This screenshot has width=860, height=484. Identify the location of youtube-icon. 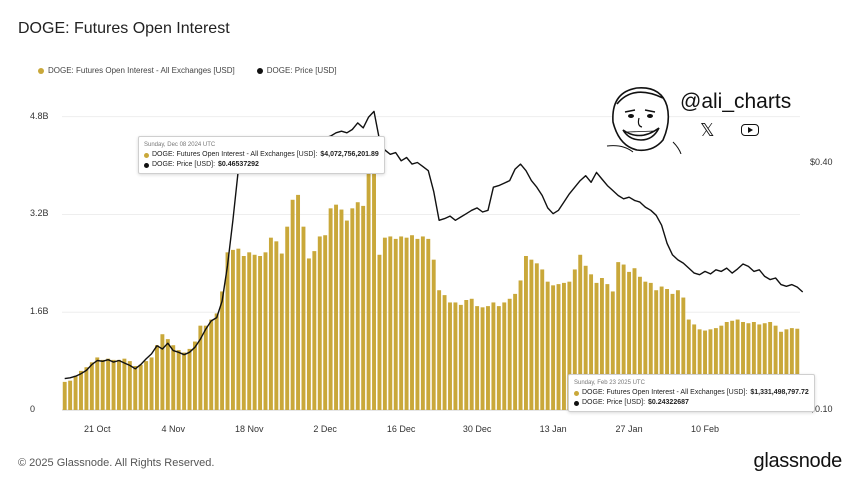
(750, 130).